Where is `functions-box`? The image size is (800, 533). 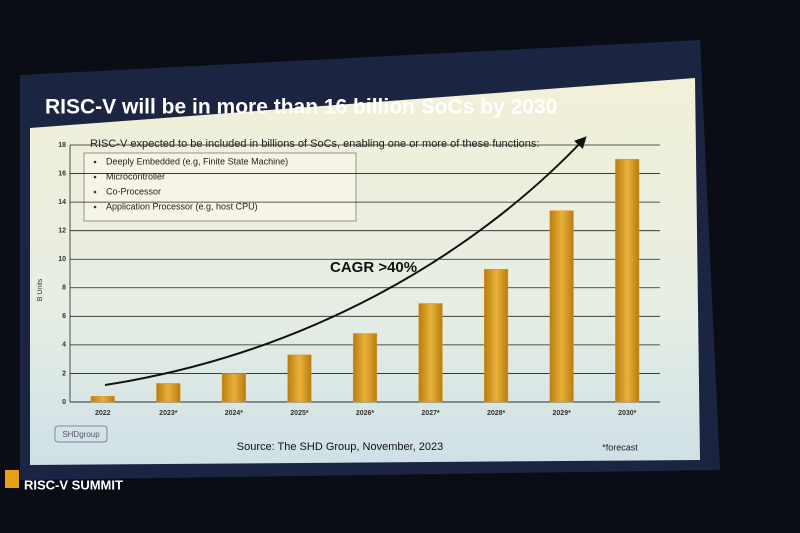
functions-box is located at coordinates (220, 187).